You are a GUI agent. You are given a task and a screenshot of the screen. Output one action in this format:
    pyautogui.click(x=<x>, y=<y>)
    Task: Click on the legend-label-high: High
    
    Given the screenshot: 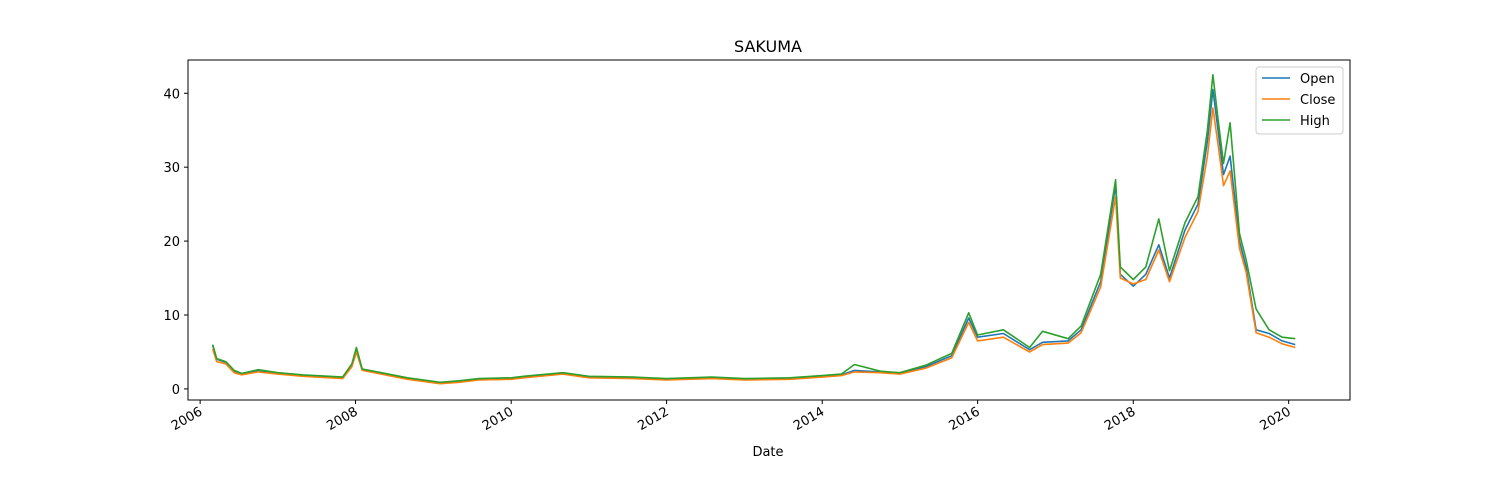 What is the action you would take?
    pyautogui.click(x=1315, y=121)
    